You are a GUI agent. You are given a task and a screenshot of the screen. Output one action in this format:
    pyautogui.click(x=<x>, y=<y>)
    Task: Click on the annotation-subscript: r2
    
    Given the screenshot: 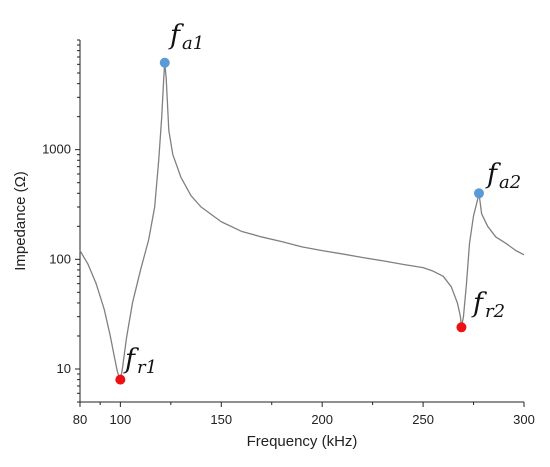 What is the action you would take?
    pyautogui.click(x=495, y=311)
    